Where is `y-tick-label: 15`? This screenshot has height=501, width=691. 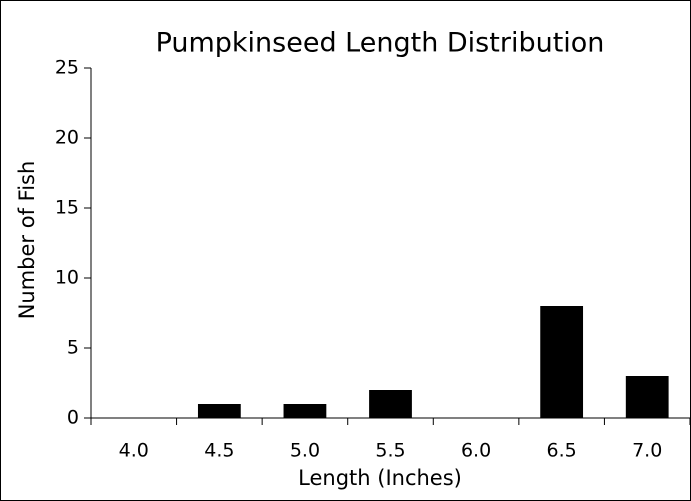 y-tick-label: 15 is located at coordinates (67, 208).